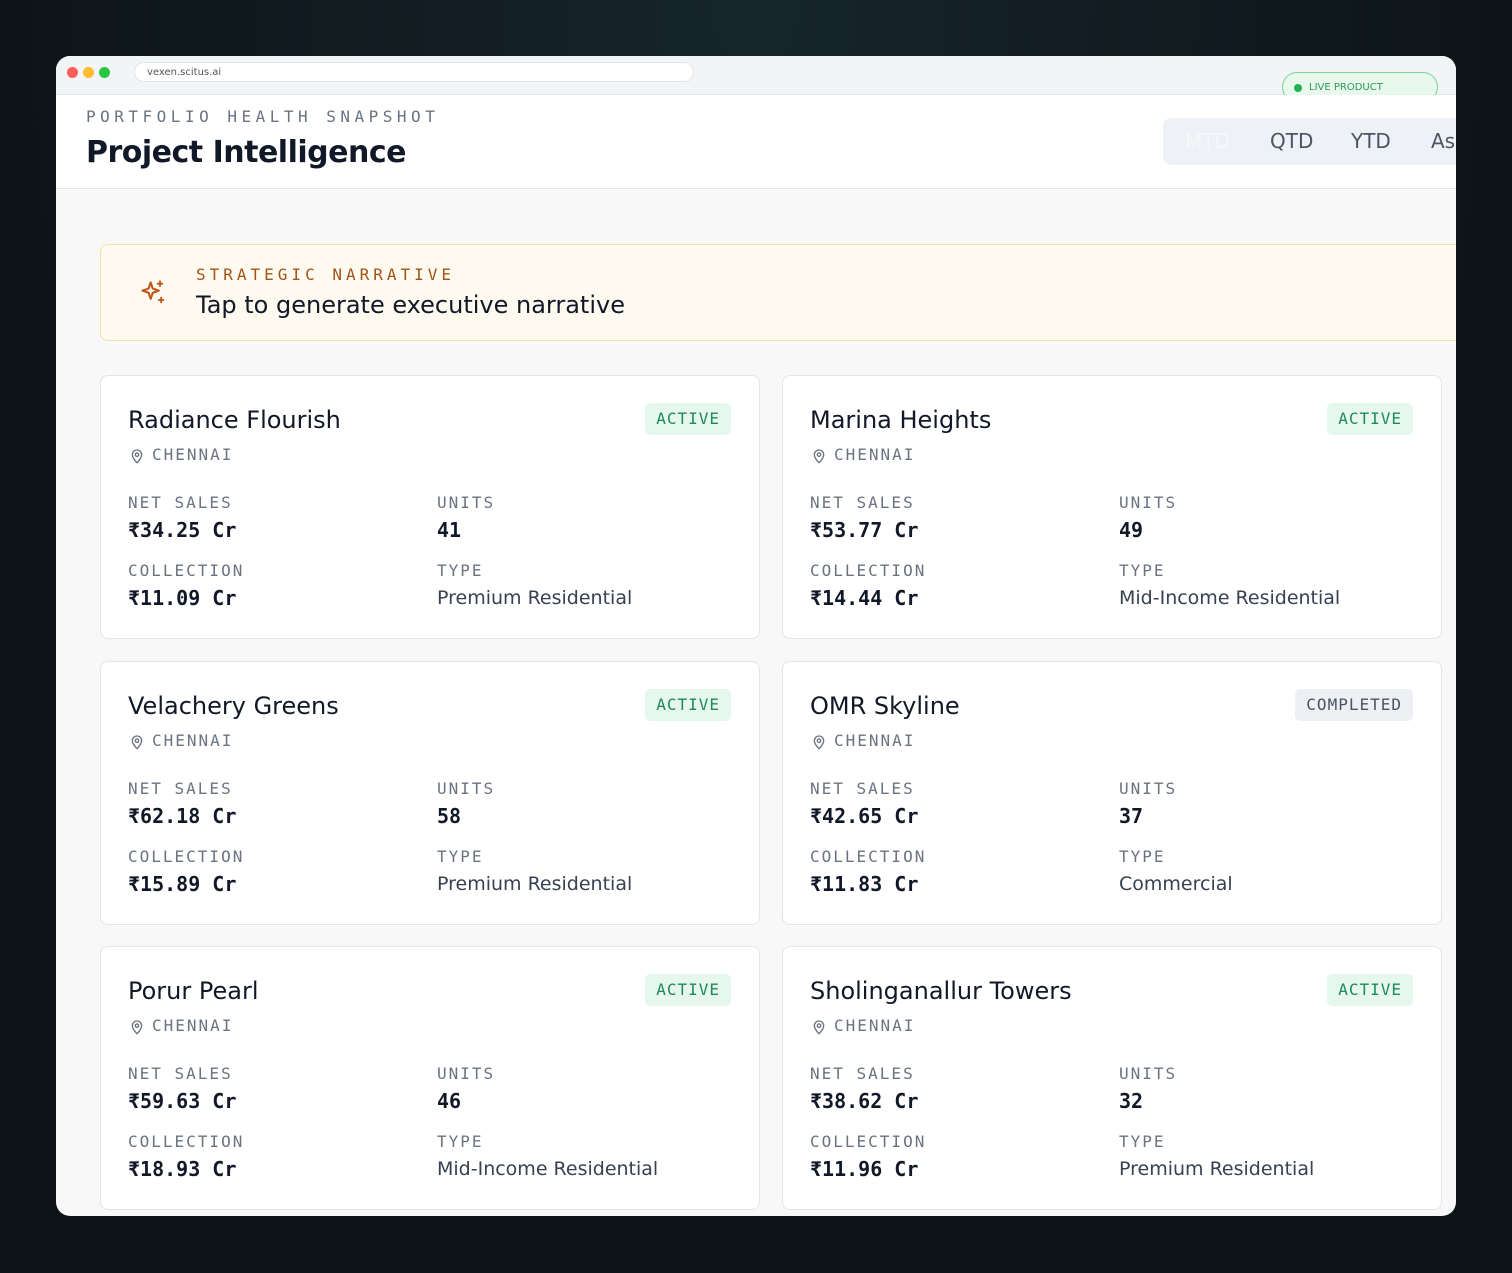  What do you see at coordinates (864, 883) in the screenshot?
I see `collection: ₹11.83 Cr` at bounding box center [864, 883].